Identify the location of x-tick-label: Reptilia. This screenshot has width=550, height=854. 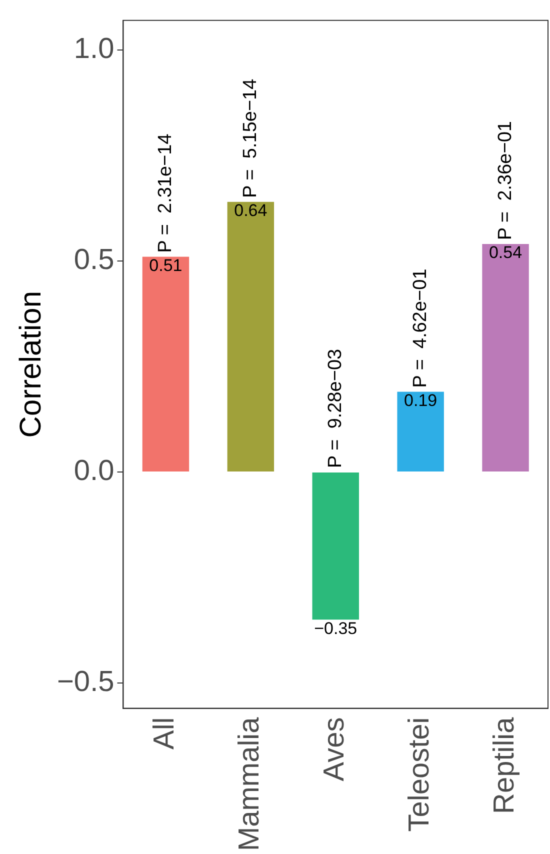
(504, 765).